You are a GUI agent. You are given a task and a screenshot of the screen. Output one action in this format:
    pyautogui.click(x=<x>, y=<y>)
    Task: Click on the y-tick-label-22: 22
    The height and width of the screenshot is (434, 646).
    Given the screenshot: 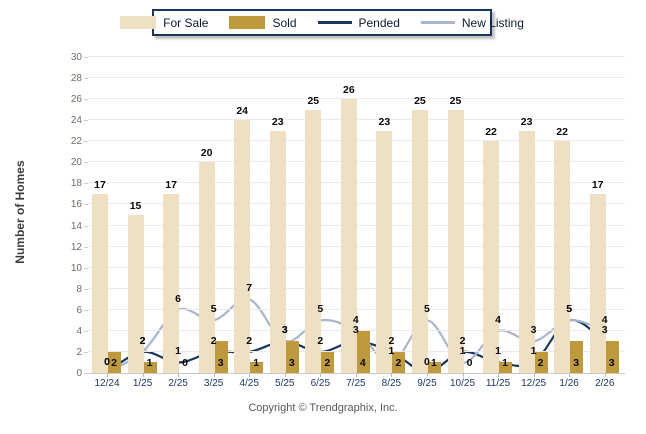 What is the action you would take?
    pyautogui.click(x=76, y=142)
    